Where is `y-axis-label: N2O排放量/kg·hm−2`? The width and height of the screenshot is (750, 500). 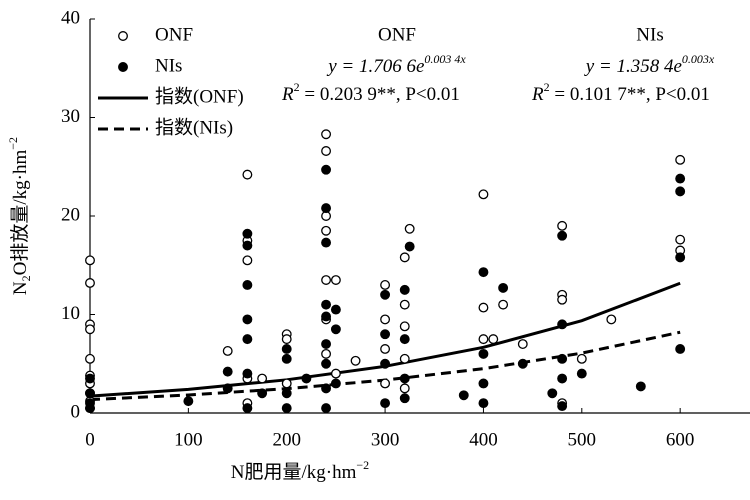
y-axis-label: N2O排放量/kg·hm−2 is located at coordinates (19, 216).